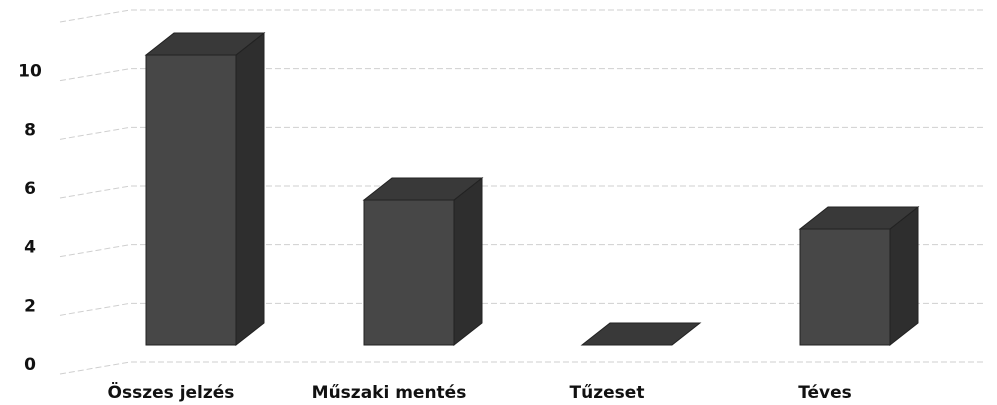 The image size is (997, 405). What do you see at coordinates (389, 393) in the screenshot?
I see `x-tick-label: Műszaki mentés` at bounding box center [389, 393].